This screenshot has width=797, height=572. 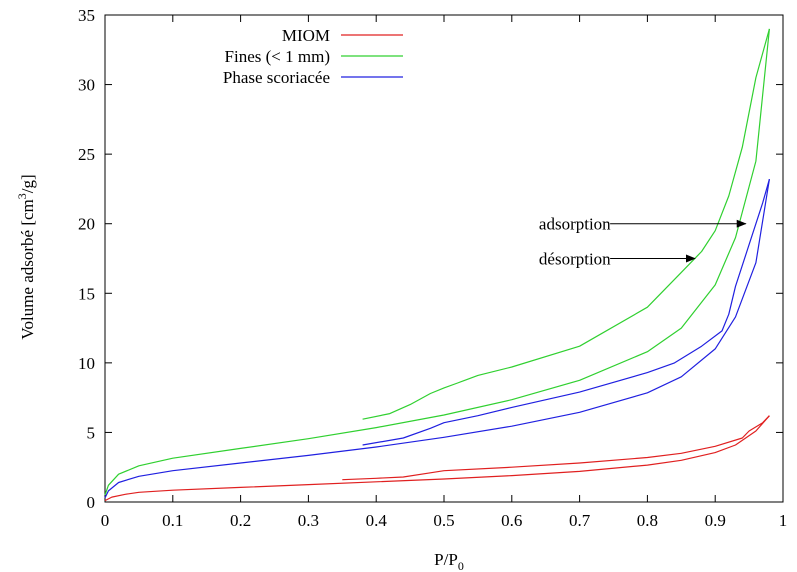 I want to click on y-tick-label: 30, so click(x=86, y=85).